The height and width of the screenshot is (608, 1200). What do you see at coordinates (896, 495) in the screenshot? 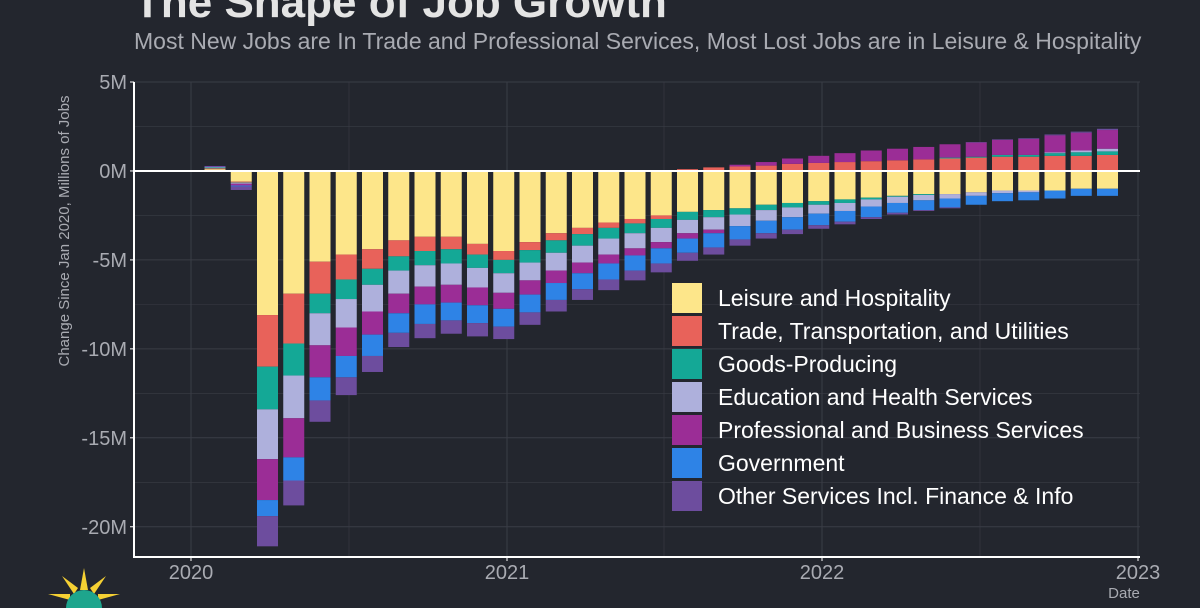
I see `legend-label: Other Services Incl. Finance & Info` at bounding box center [896, 495].